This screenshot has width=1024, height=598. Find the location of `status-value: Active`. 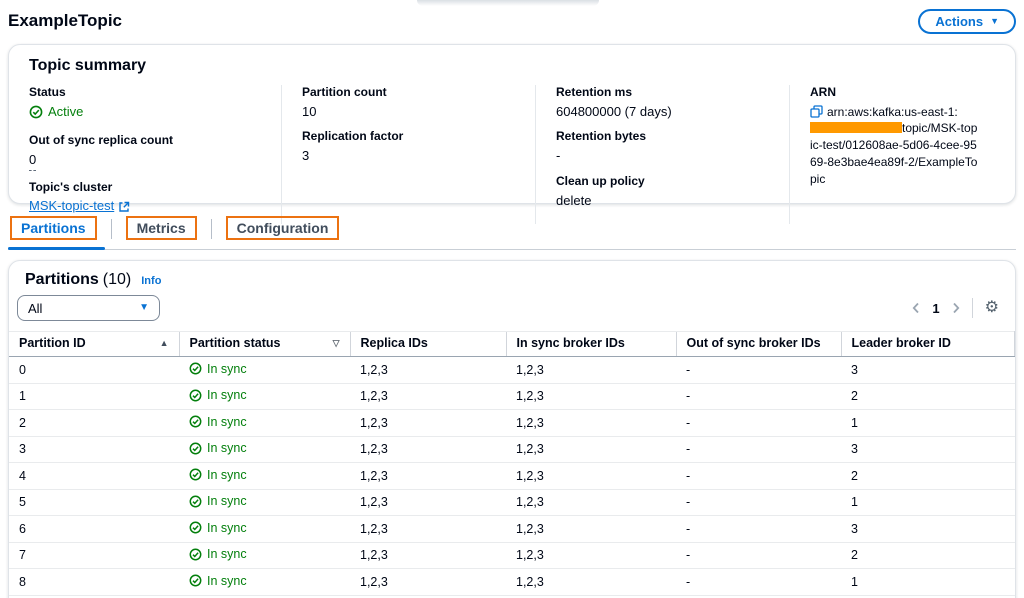

status-value: Active is located at coordinates (66, 111).